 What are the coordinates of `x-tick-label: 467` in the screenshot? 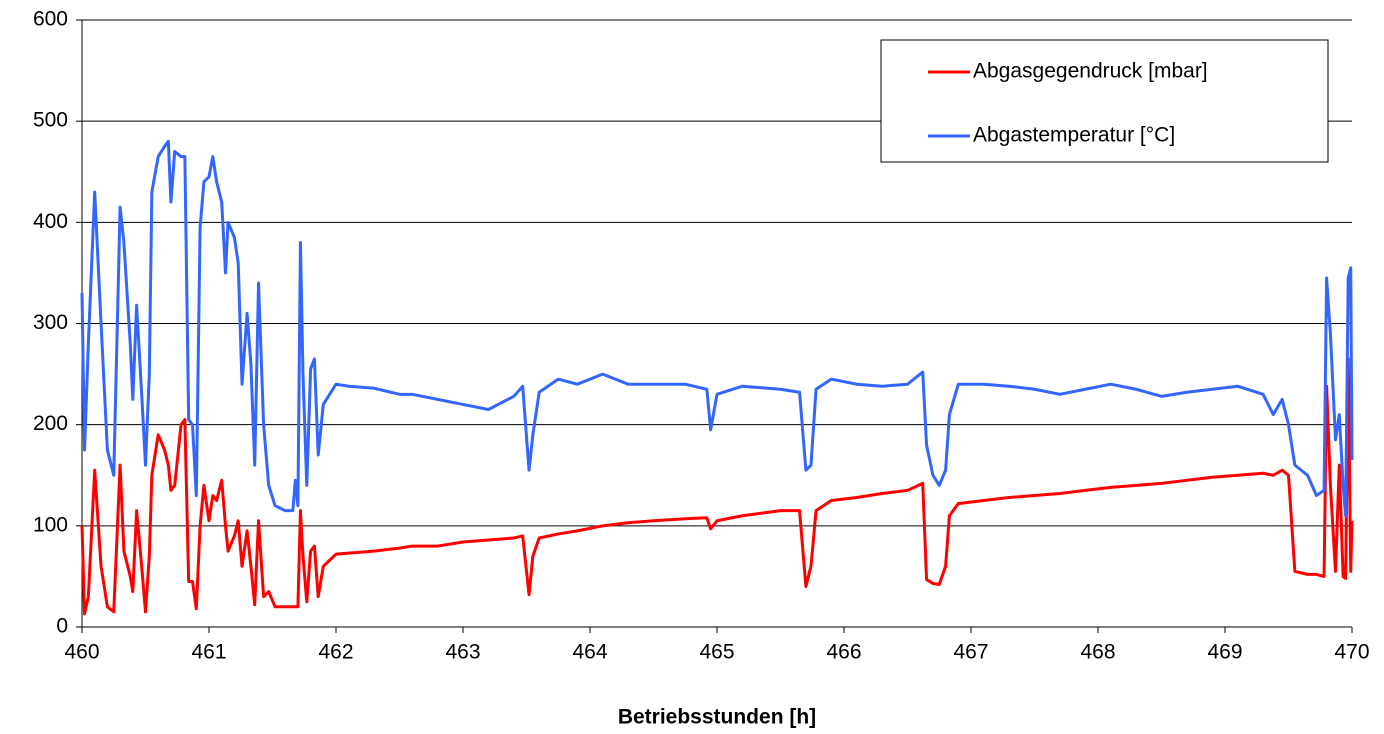 It's located at (970, 652).